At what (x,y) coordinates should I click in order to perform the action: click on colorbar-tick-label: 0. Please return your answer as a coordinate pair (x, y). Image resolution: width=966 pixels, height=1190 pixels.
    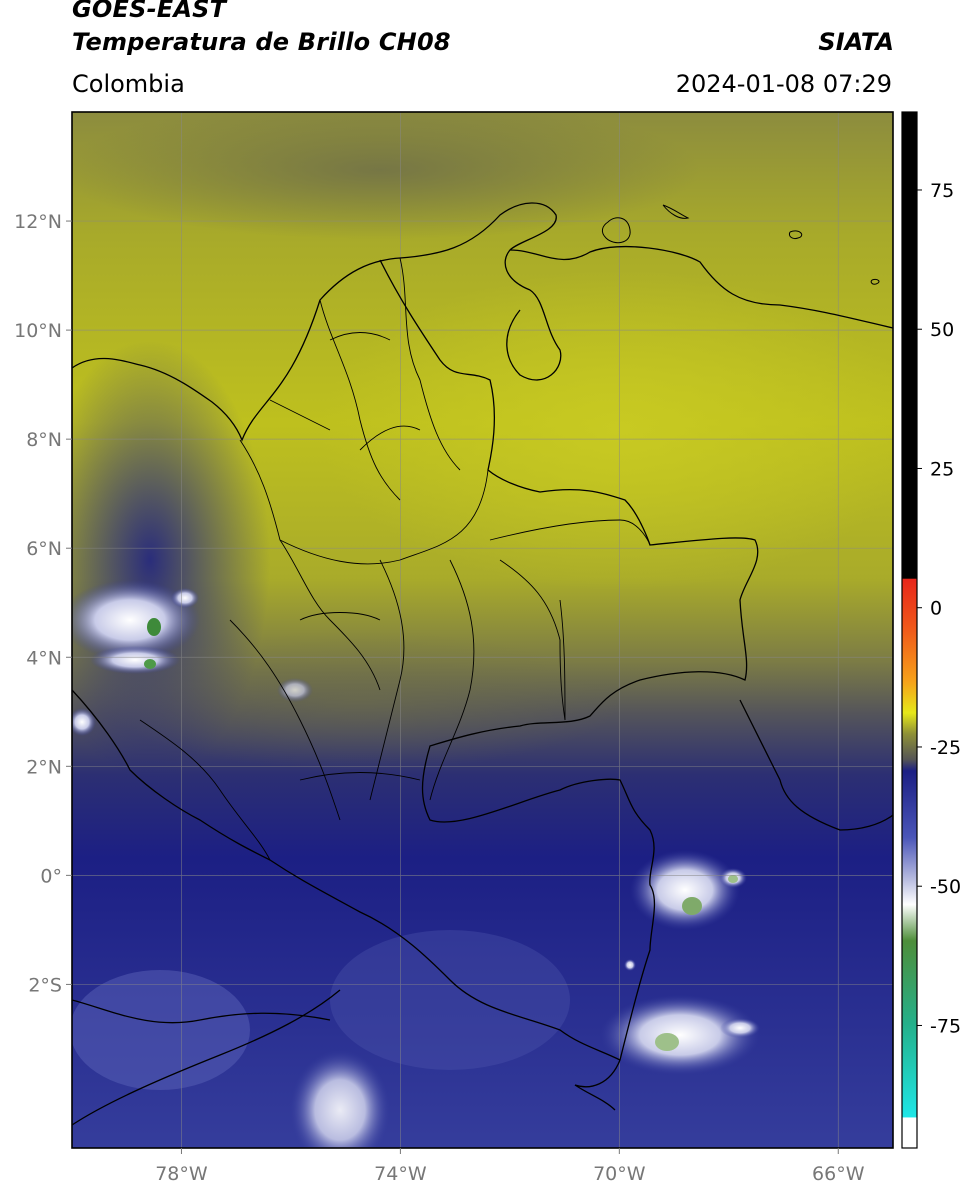
    Looking at the image, I should click on (936, 609).